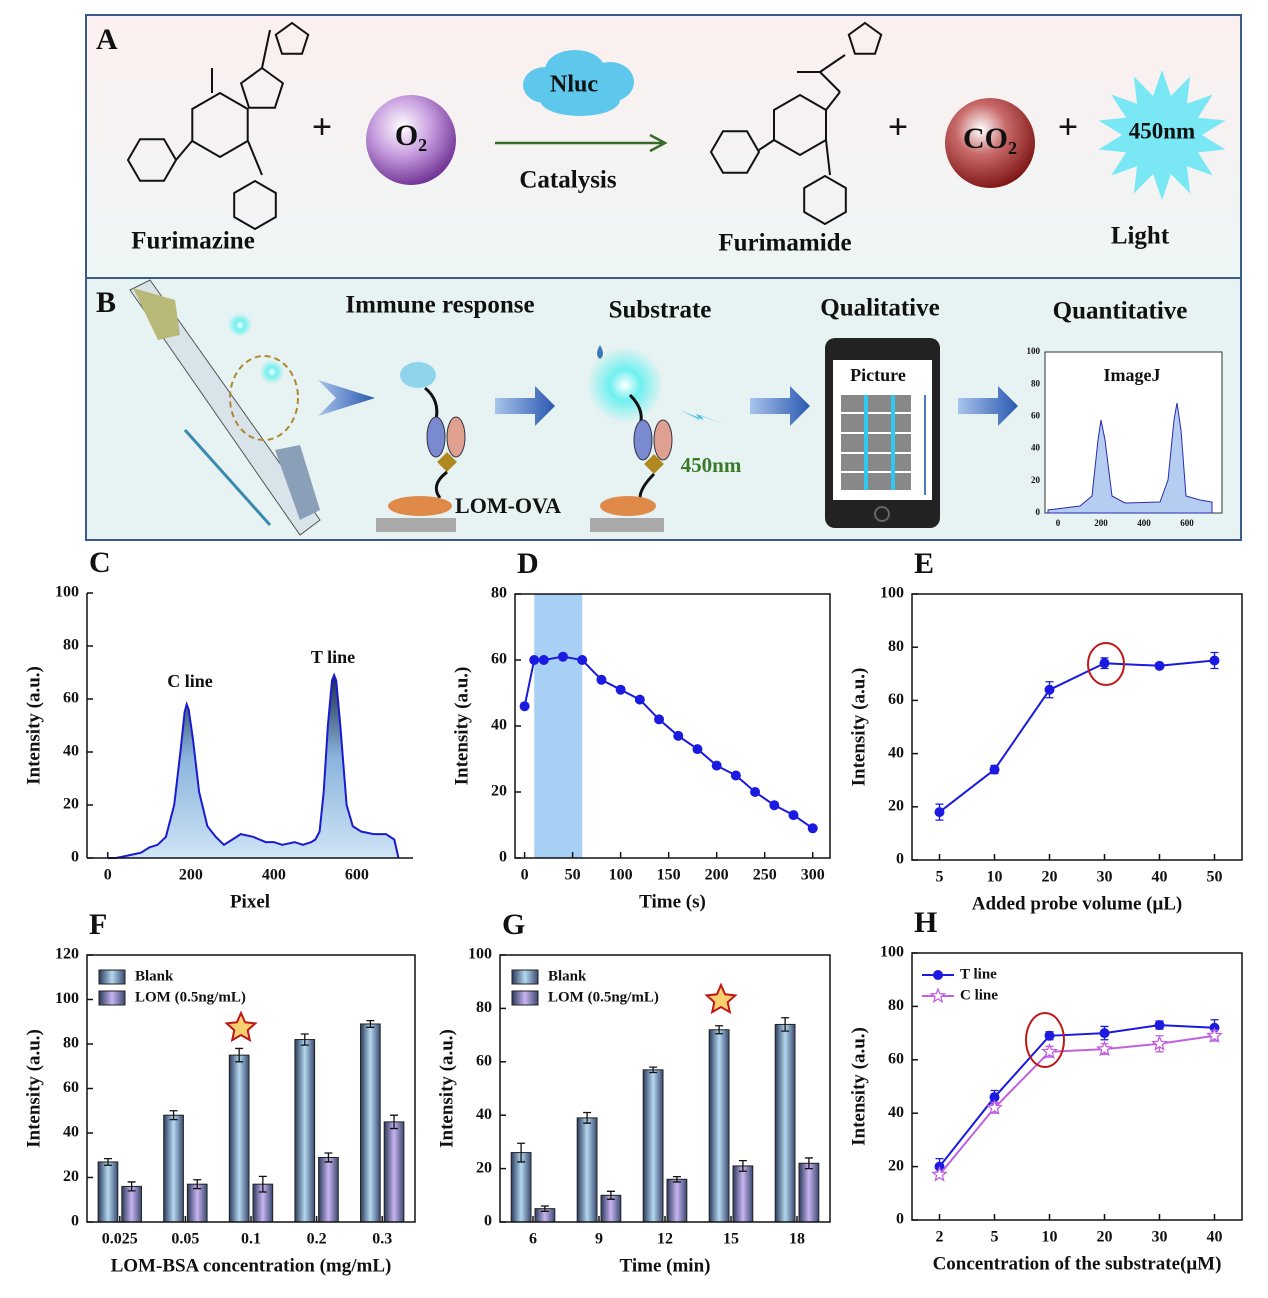 This screenshot has height=1298, width=1268. What do you see at coordinates (274, 875) in the screenshot?
I see `x-tick-label: 400` at bounding box center [274, 875].